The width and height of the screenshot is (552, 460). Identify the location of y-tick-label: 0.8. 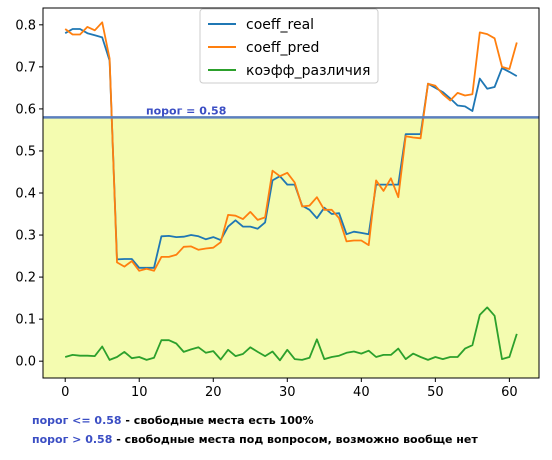
(25, 25).